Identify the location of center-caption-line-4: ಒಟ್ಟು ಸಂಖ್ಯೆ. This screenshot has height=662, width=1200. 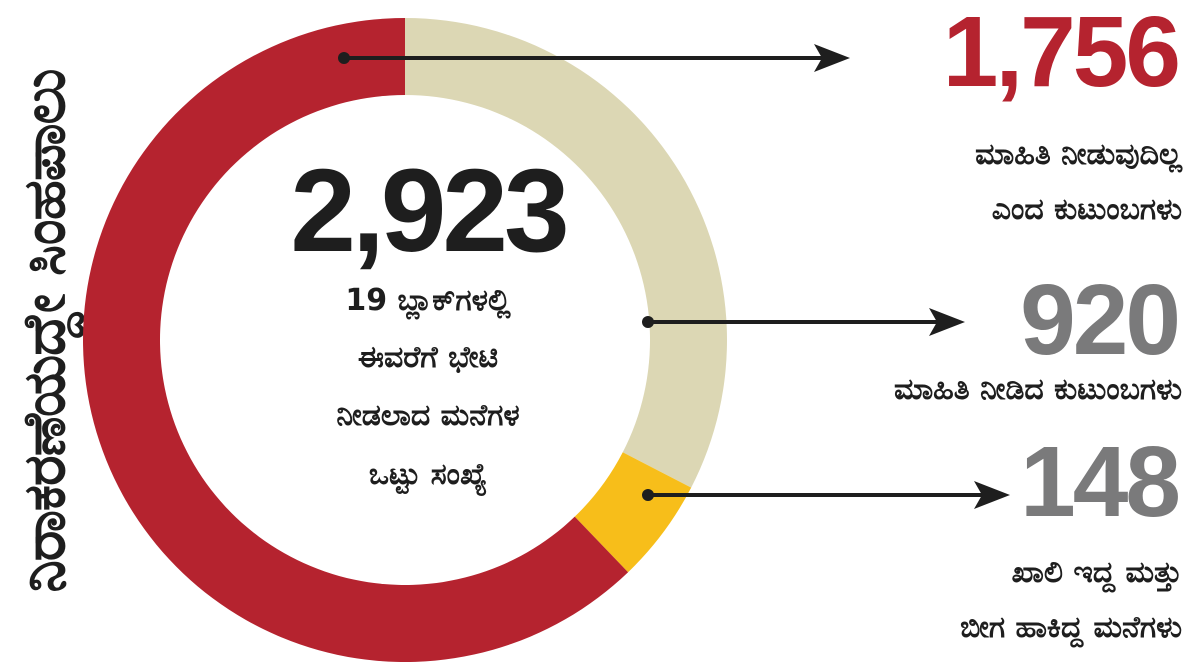
(428, 474).